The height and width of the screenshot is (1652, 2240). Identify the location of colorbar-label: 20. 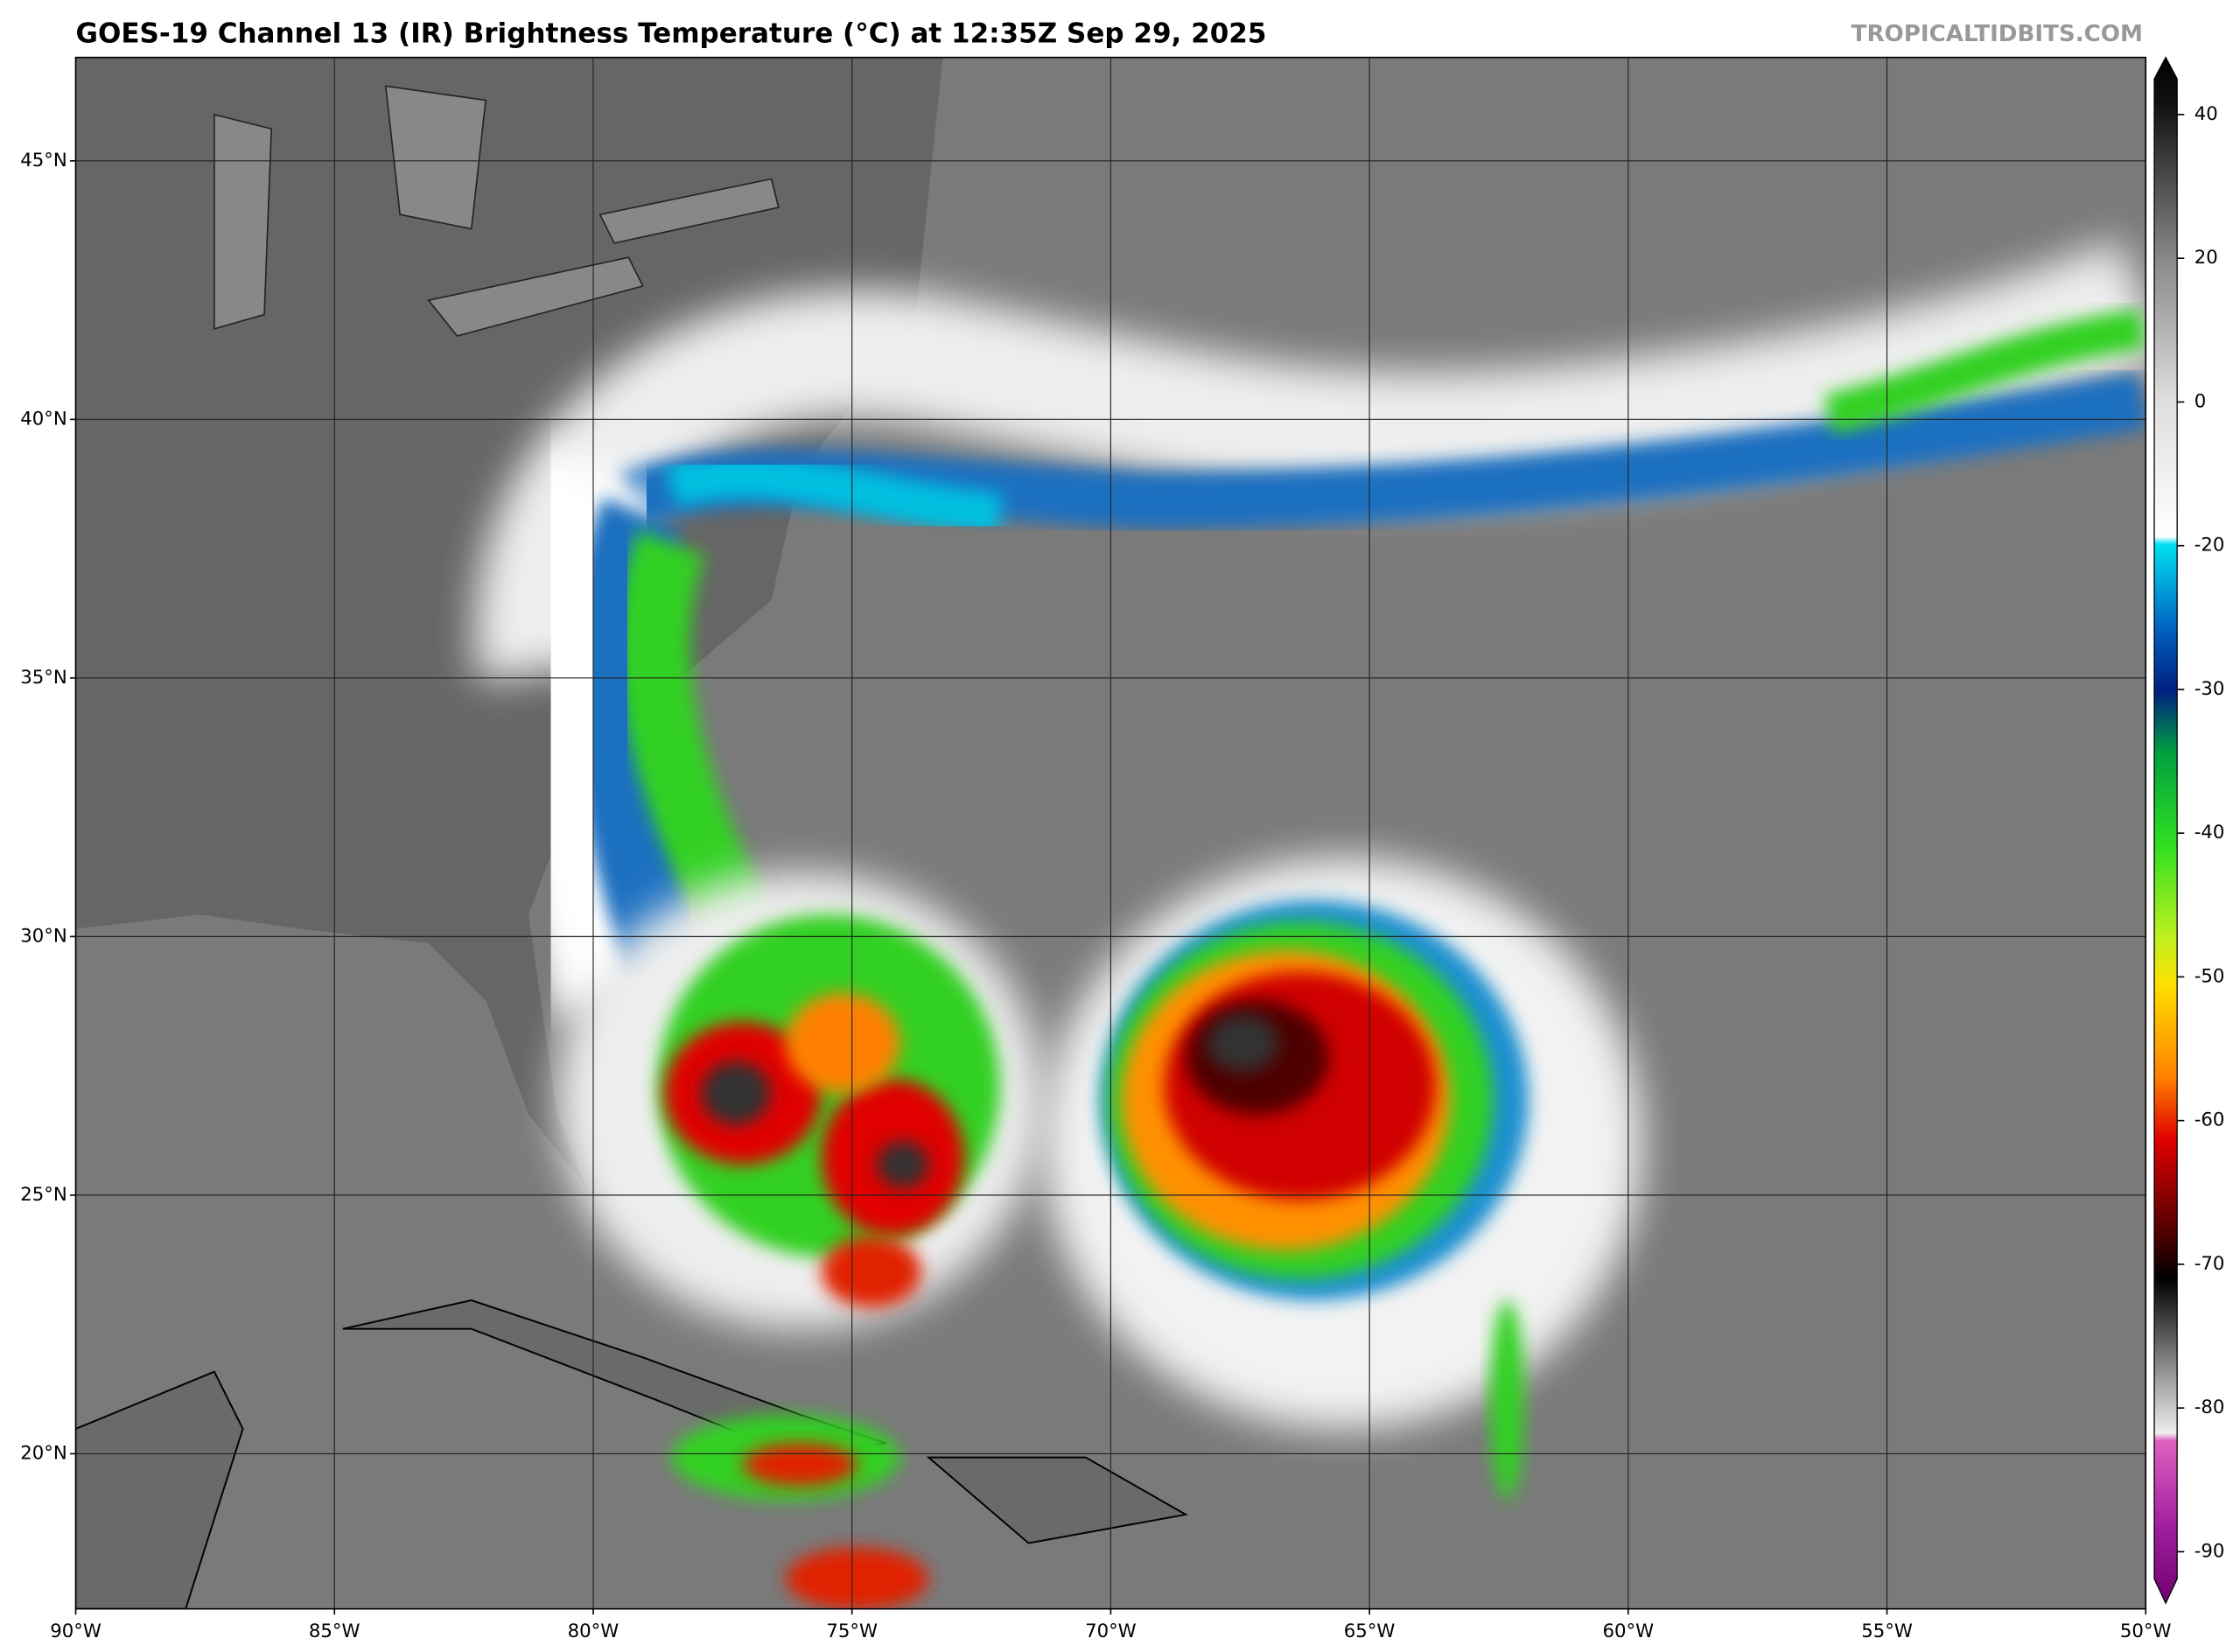
(2206, 258).